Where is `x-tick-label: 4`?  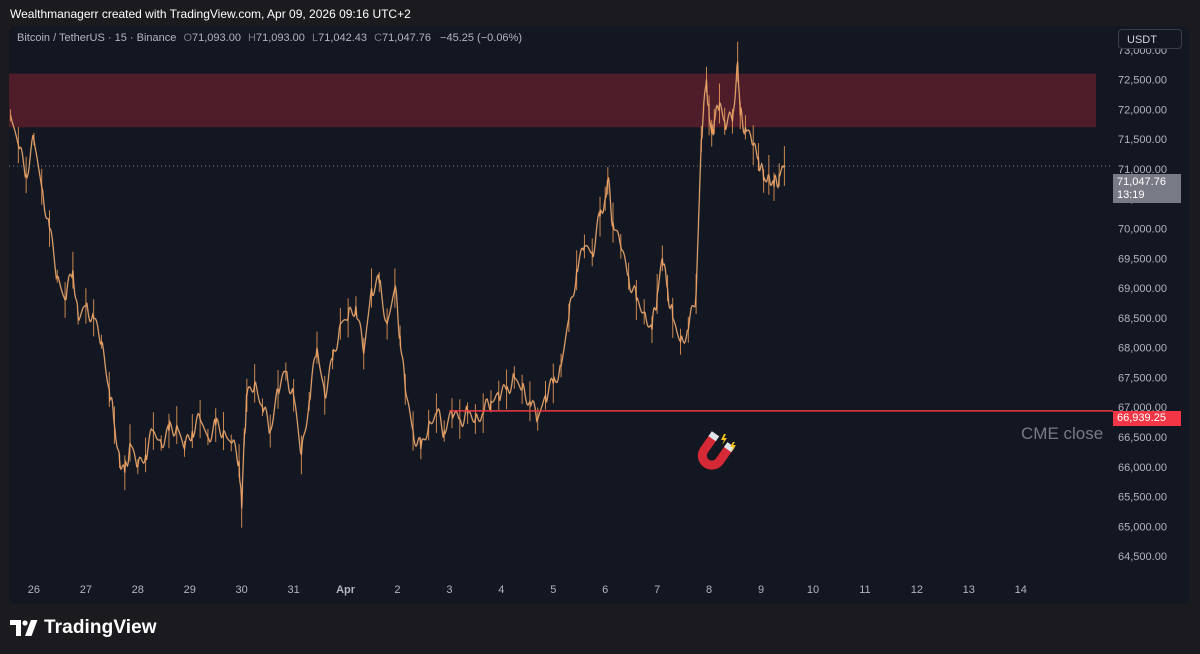 x-tick-label: 4 is located at coordinates (501, 590).